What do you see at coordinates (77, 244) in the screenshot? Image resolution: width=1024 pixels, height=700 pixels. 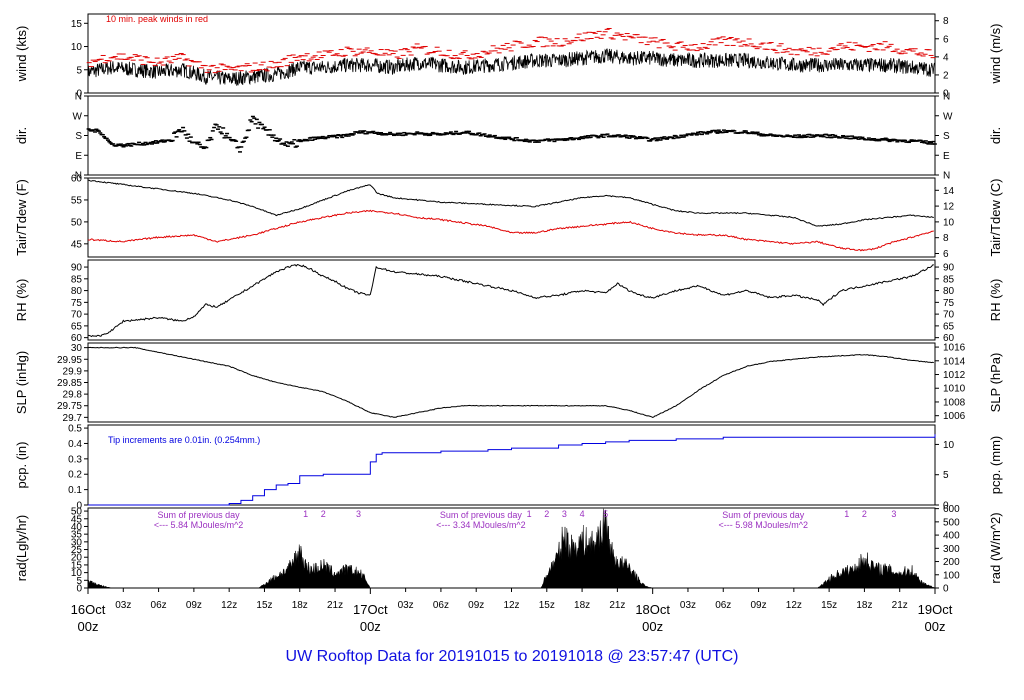 I see `temp-ytick-label: 45` at bounding box center [77, 244].